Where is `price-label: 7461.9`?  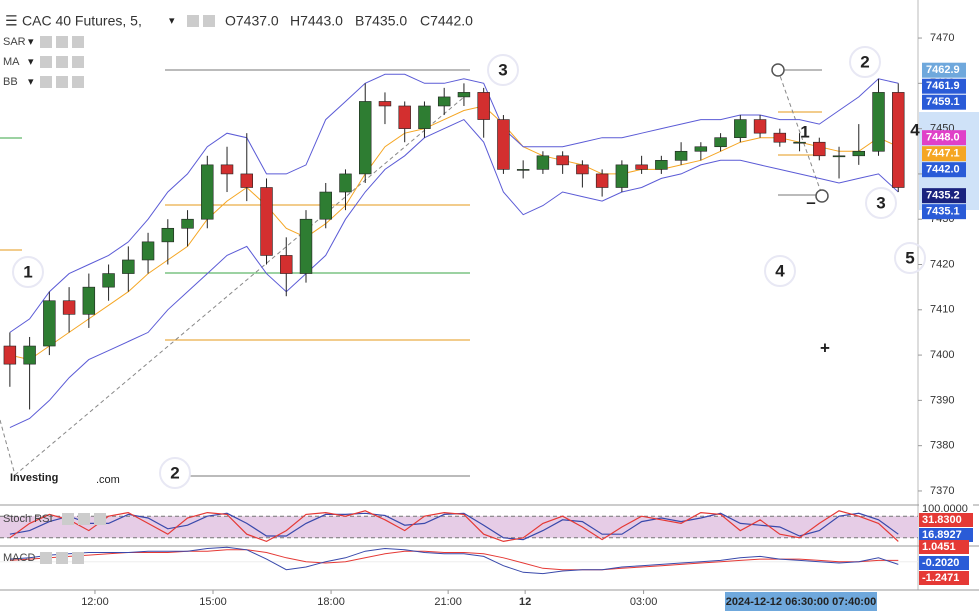
price-label: 7461.9 is located at coordinates (943, 86).